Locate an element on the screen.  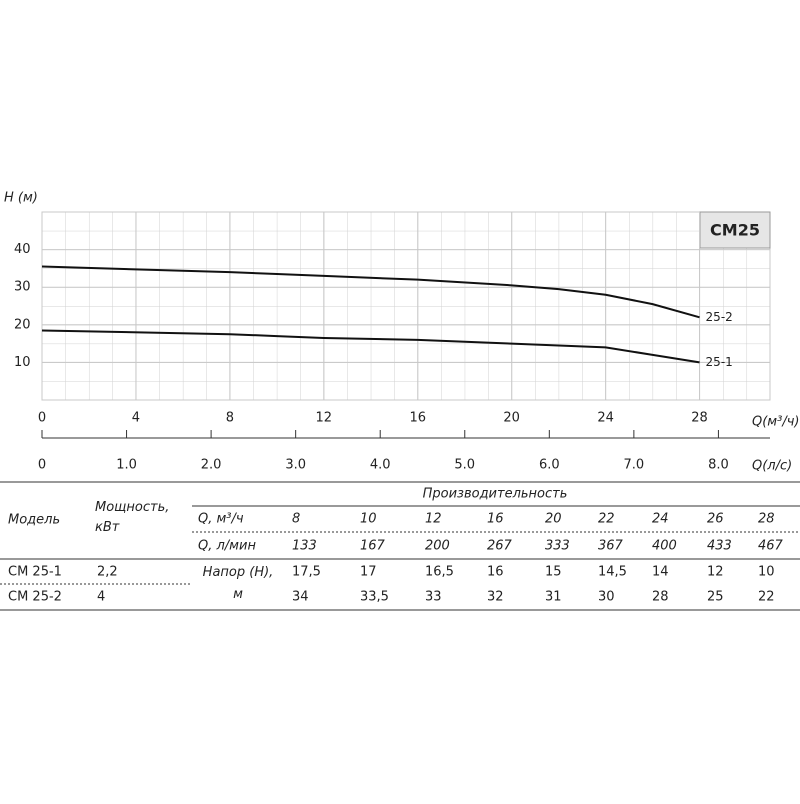
cell: 31 is located at coordinates (553, 597).